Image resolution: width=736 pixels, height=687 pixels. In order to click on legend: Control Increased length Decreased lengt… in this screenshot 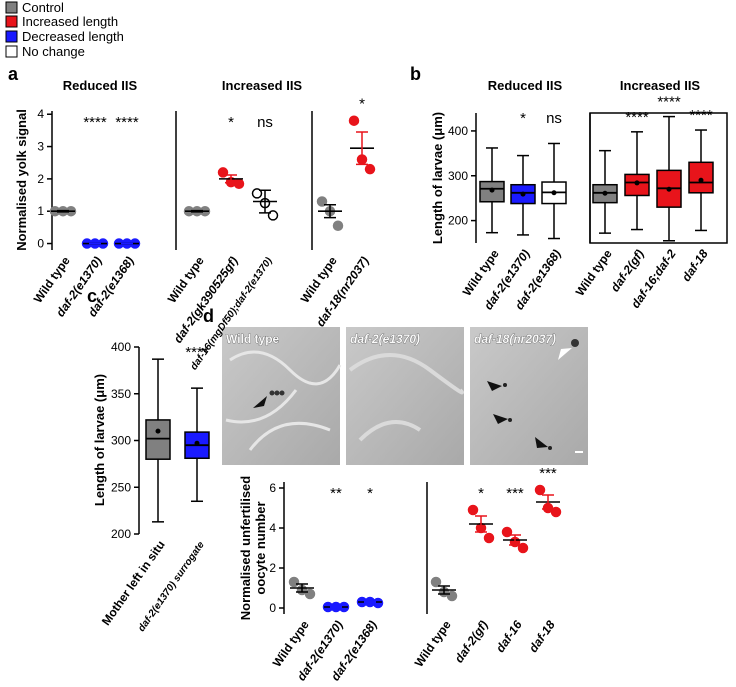, I will do `click(64, 29)`.